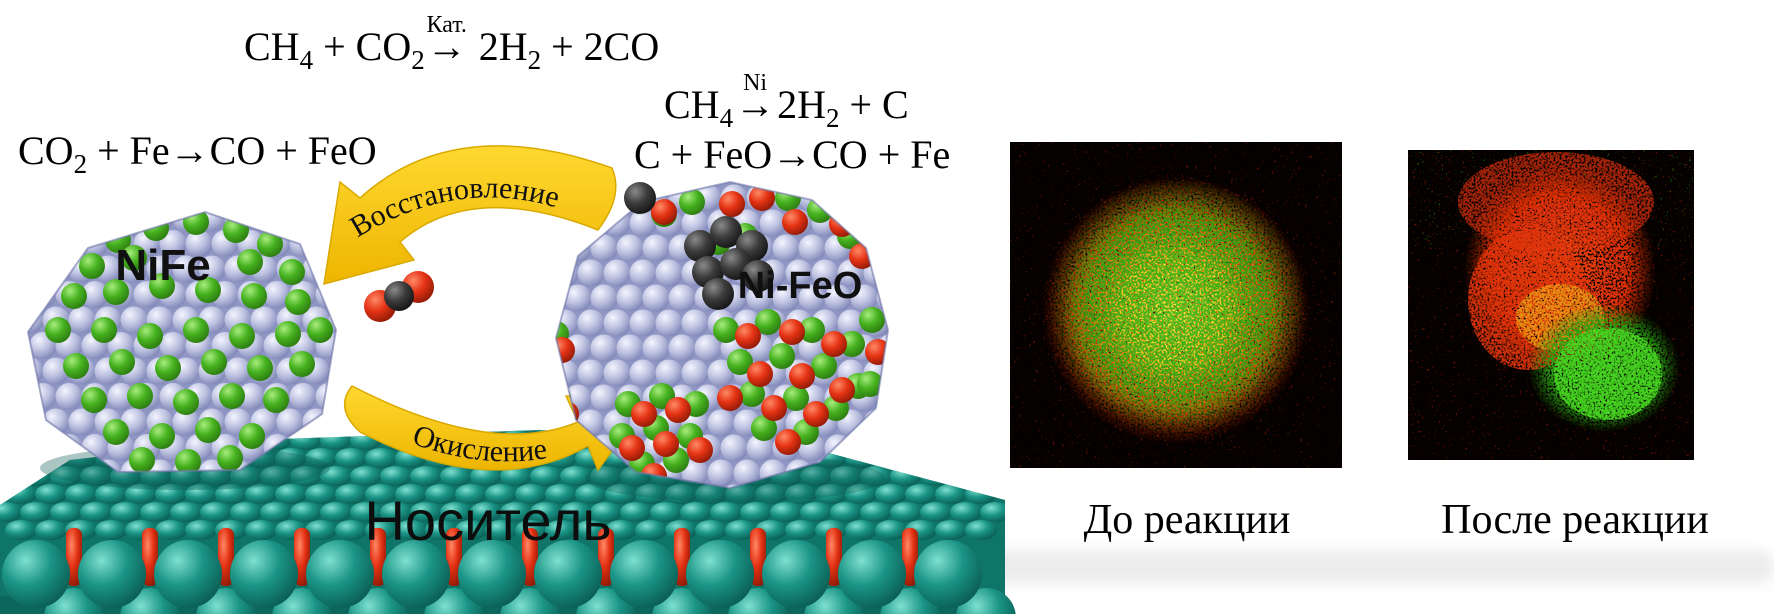 The image size is (1774, 614). What do you see at coordinates (1187, 520) in the screenshot?
I see `caption-before: До реакции` at bounding box center [1187, 520].